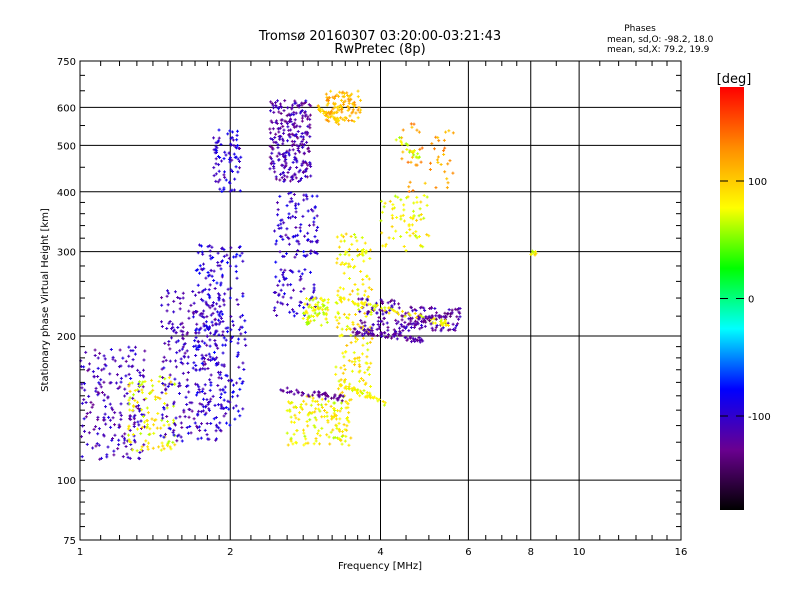 The image size is (800, 600). Describe the element at coordinates (66, 146) in the screenshot. I see `y-tick-label: 500` at that location.